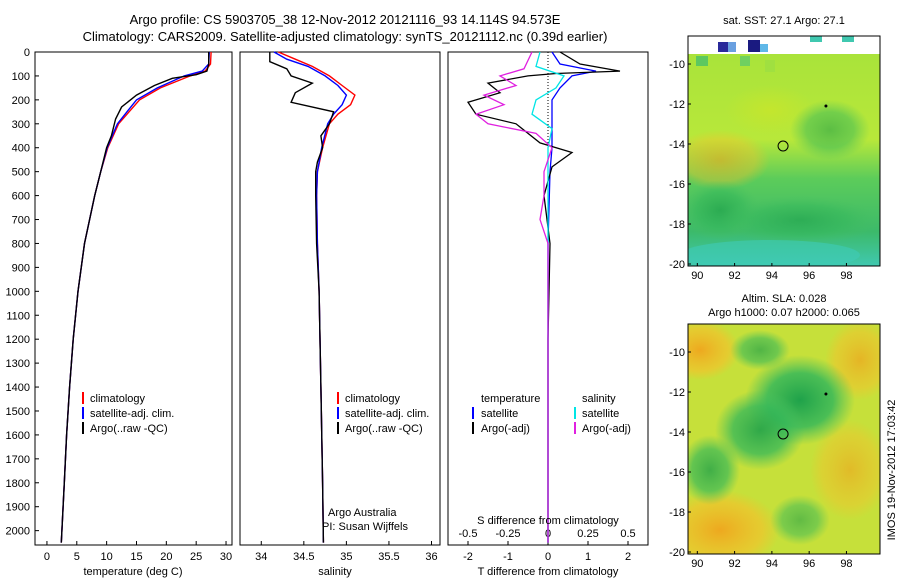 The height and width of the screenshot is (580, 900). What do you see at coordinates (18, 292) in the screenshot?
I see `y-tick-label: 1000` at bounding box center [18, 292].